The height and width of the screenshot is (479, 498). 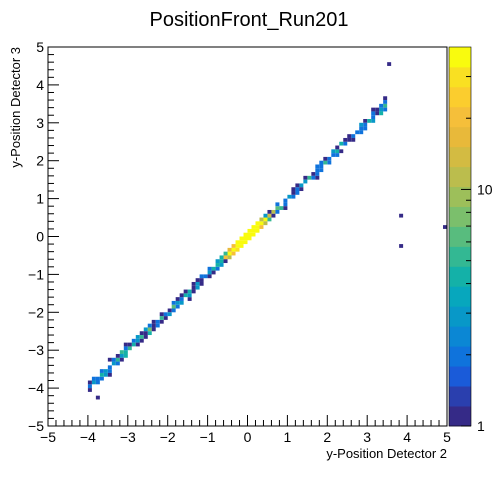 What do you see at coordinates (327, 437) in the screenshot?
I see `x-tick-label: 2` at bounding box center [327, 437].